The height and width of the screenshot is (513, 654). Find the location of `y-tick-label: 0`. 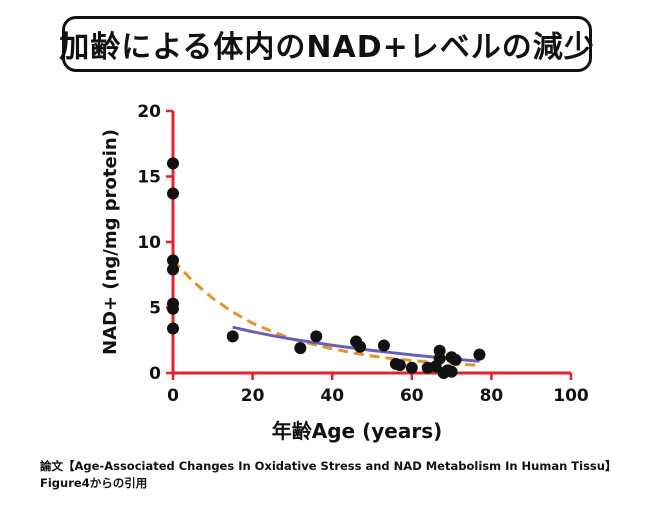

y-tick-label: 0 is located at coordinates (155, 374).